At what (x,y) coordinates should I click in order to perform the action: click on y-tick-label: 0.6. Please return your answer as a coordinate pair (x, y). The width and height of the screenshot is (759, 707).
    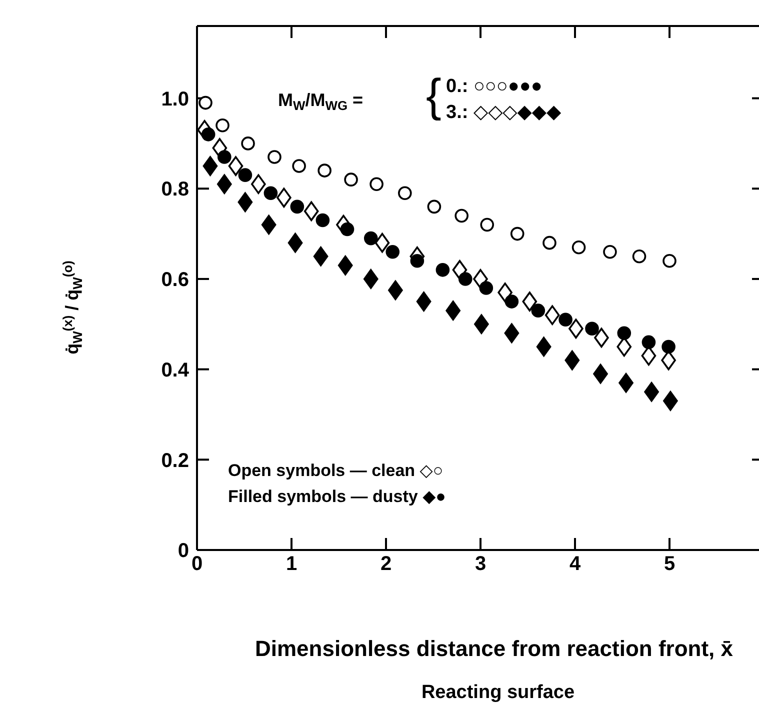
    Looking at the image, I should click on (175, 280).